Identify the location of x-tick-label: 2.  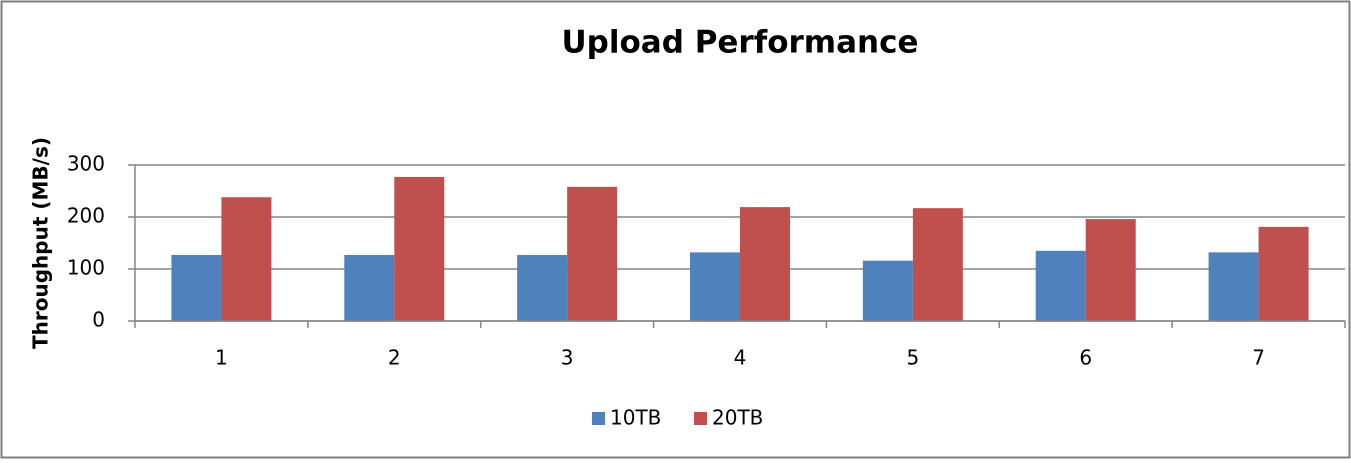
(394, 358).